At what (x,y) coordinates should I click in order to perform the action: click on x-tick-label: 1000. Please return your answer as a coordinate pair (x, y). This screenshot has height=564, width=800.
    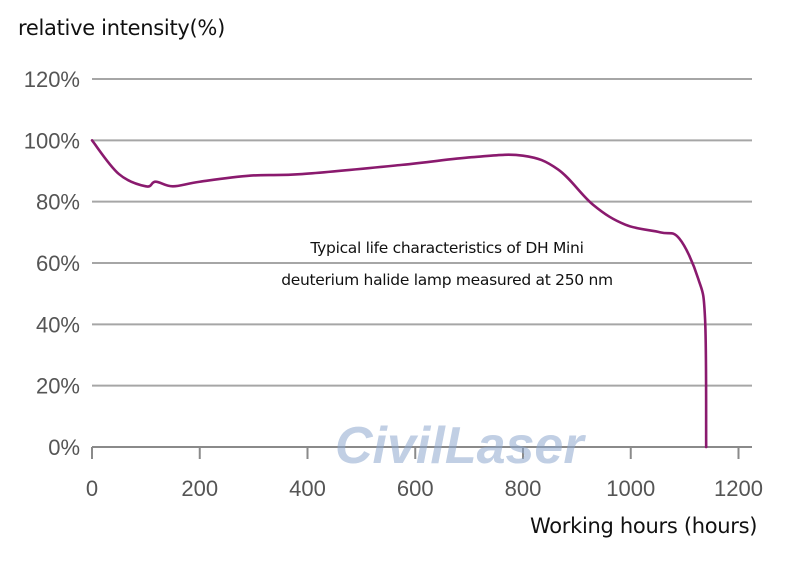
    Looking at the image, I should click on (630, 488).